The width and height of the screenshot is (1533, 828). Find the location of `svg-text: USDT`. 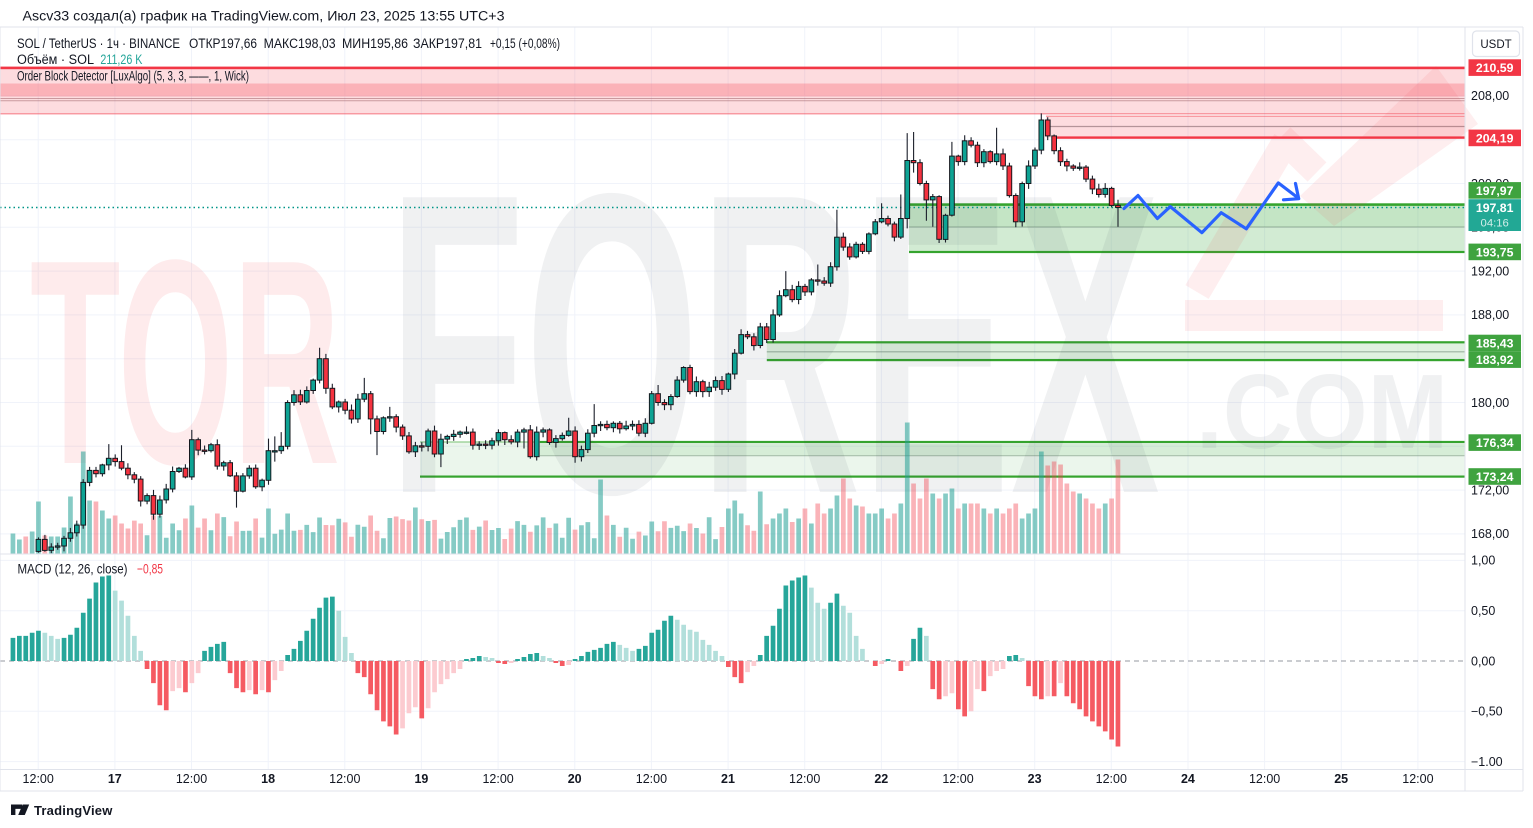

svg-text: USDT is located at coordinates (1495, 45).